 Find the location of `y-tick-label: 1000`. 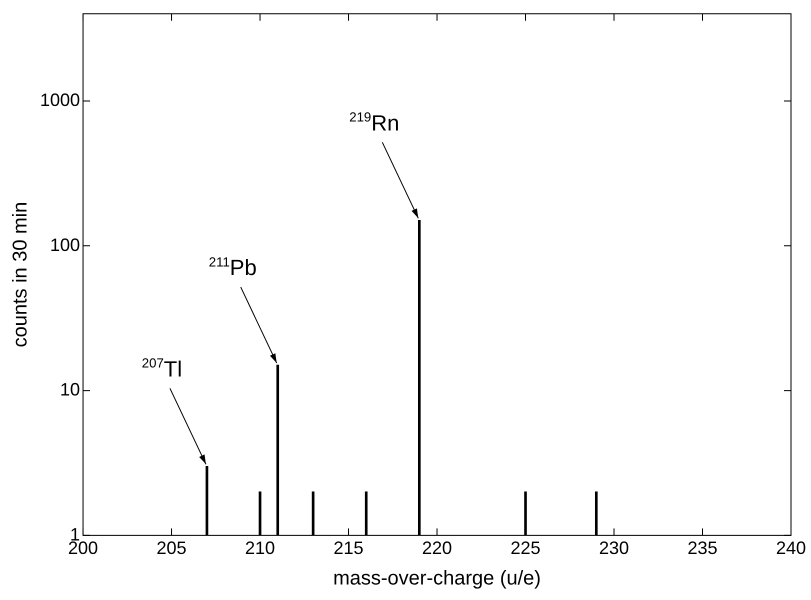

y-tick-label: 1000 is located at coordinates (60, 100).